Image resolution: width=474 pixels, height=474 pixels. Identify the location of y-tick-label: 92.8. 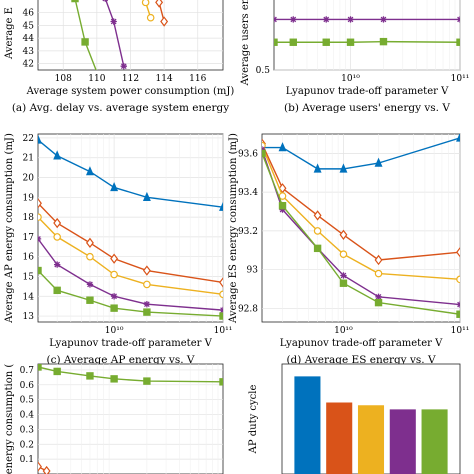
(248, 309).